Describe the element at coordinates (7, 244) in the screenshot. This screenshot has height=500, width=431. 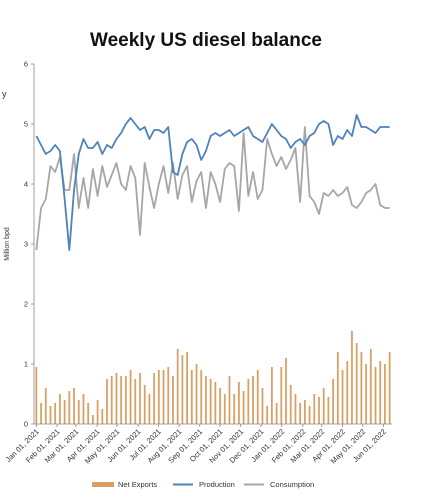
I see `y-axis-label: Million bpd` at that location.